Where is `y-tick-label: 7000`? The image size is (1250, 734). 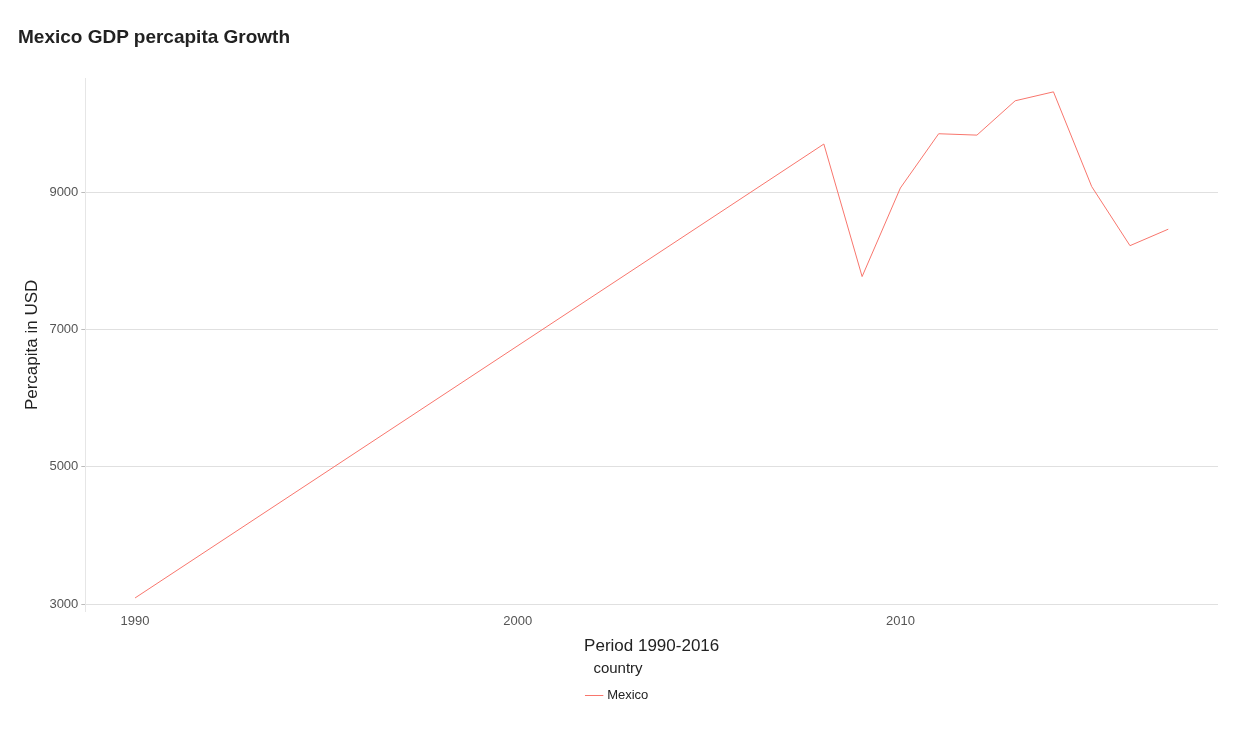
y-tick-label: 7000 is located at coordinates (64, 329).